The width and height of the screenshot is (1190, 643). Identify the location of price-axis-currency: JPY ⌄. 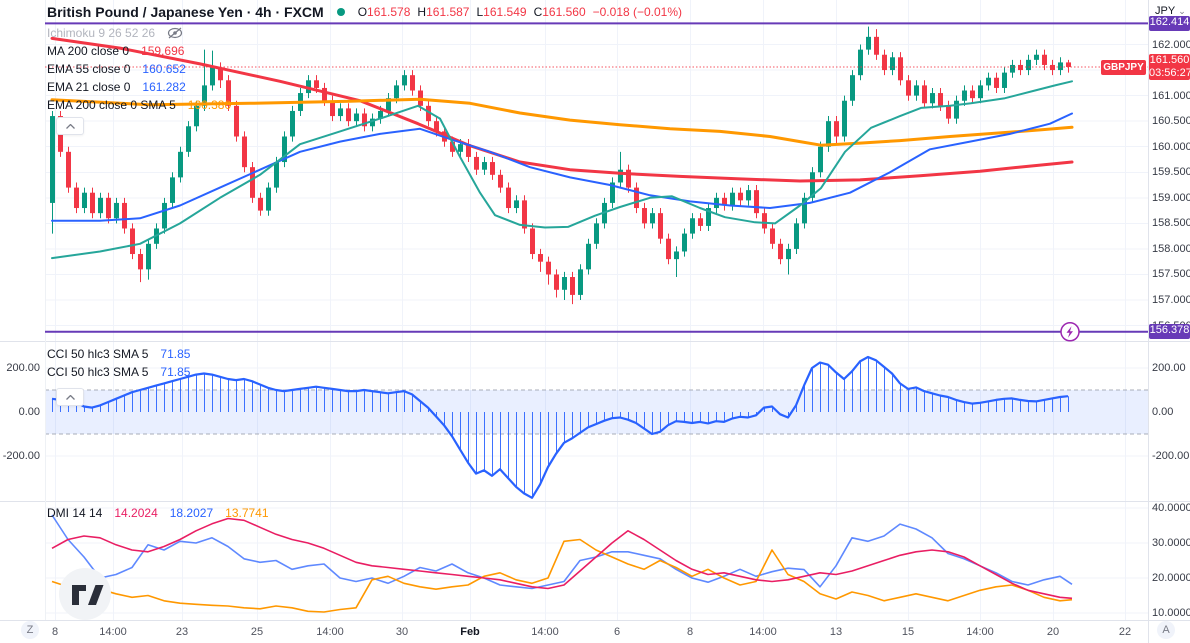
(1170, 11).